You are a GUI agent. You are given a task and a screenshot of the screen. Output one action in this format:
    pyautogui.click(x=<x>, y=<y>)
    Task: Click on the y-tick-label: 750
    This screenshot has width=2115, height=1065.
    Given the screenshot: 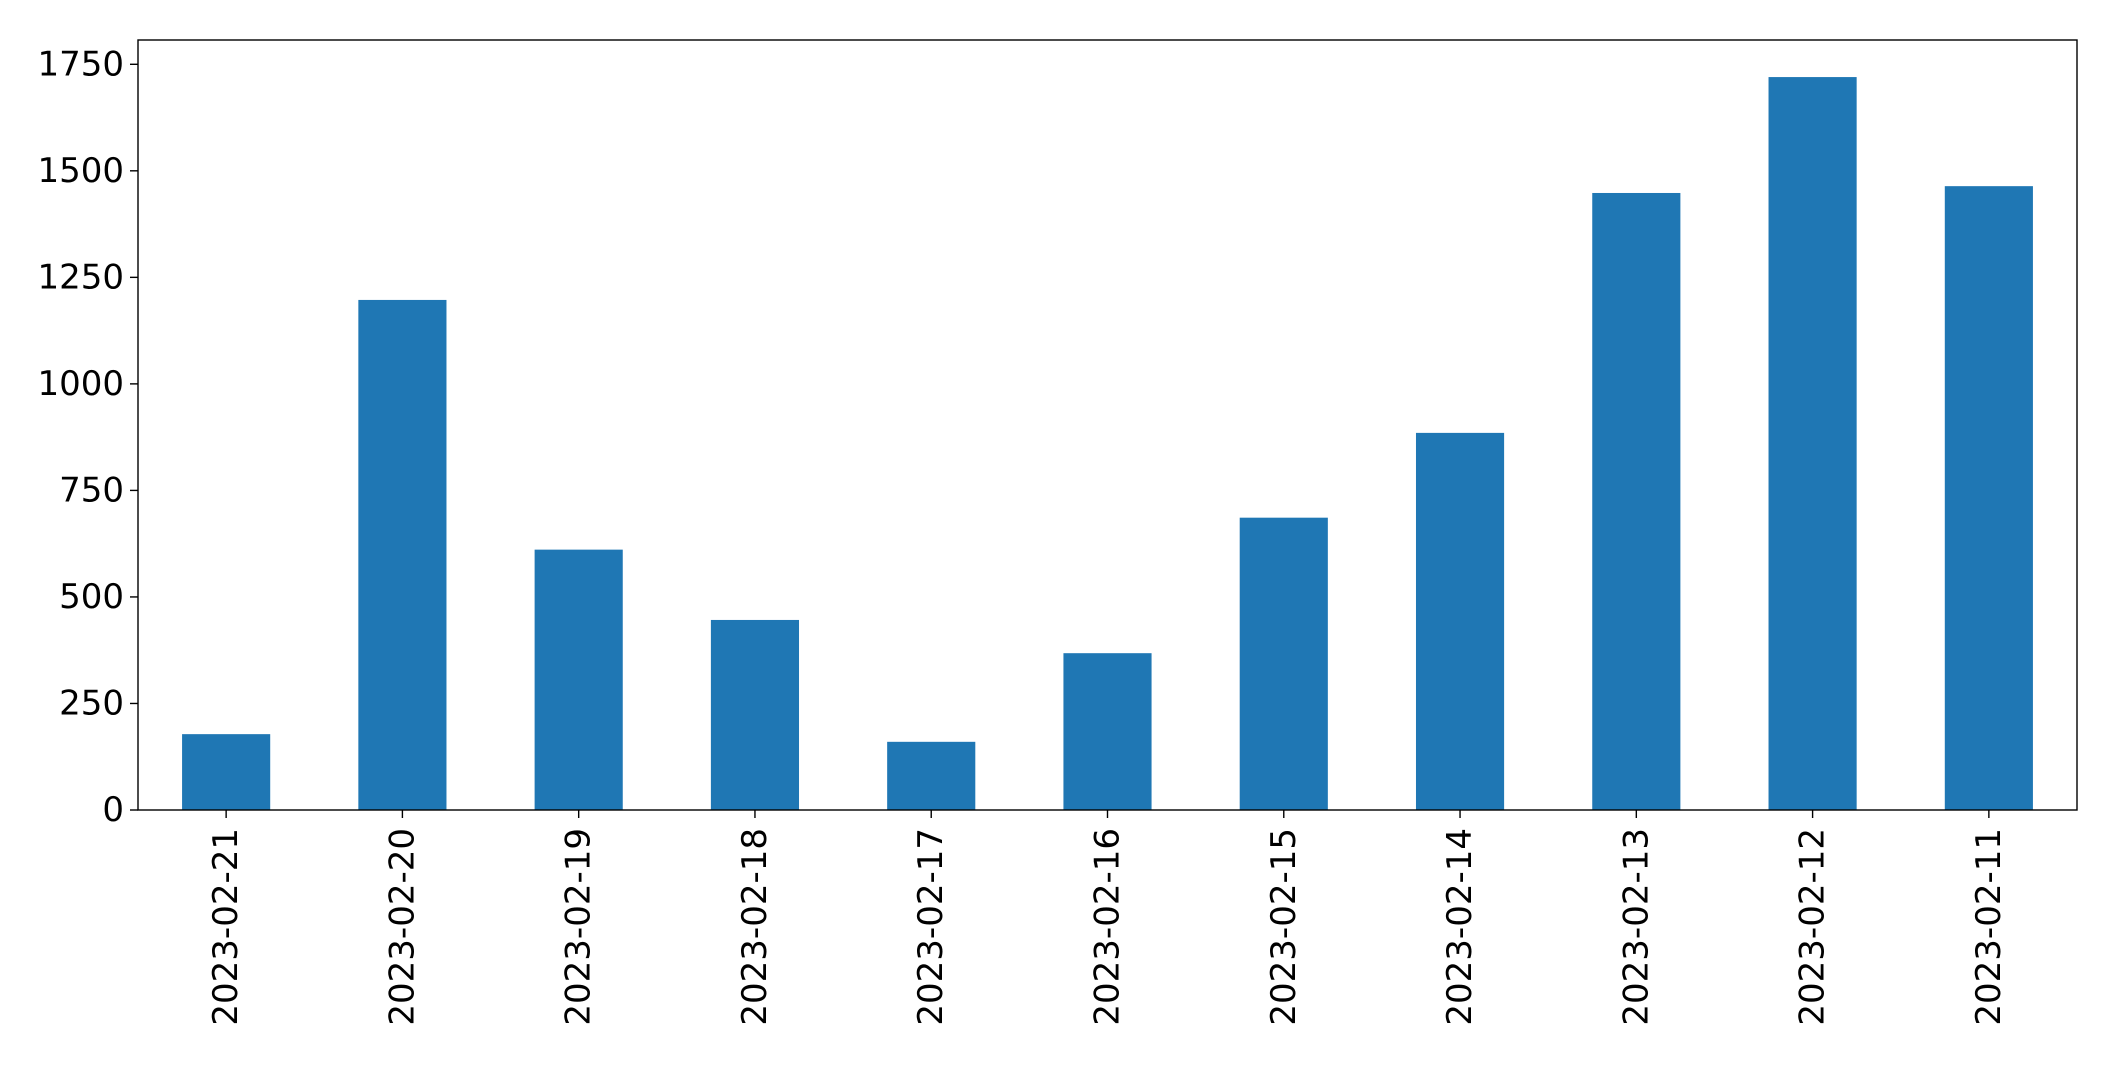 What is the action you would take?
    pyautogui.click(x=91, y=490)
    